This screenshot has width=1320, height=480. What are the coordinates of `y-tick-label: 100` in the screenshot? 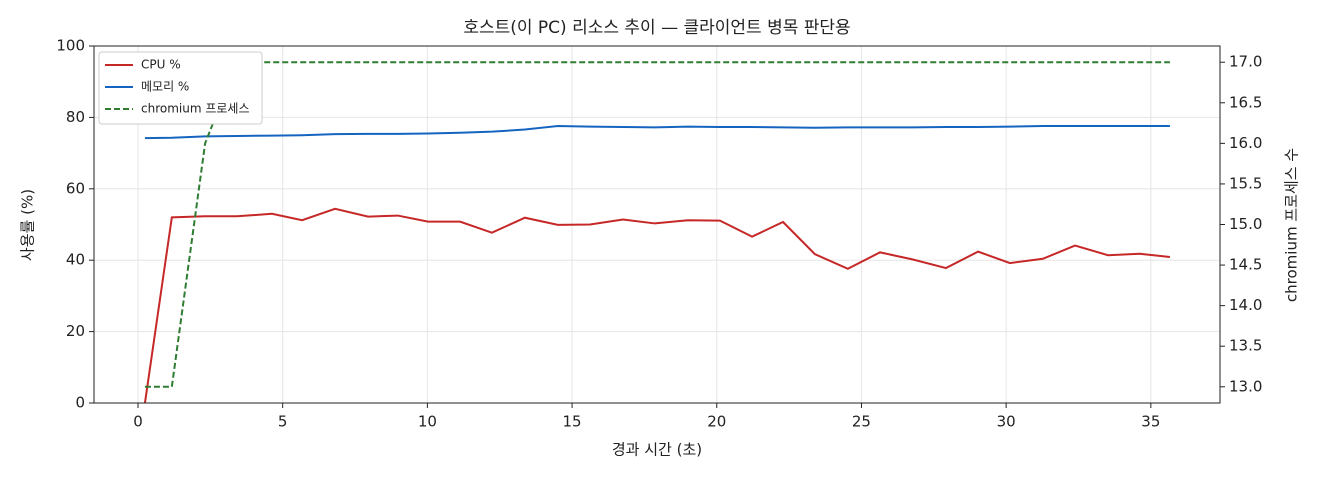 It's located at (70, 46).